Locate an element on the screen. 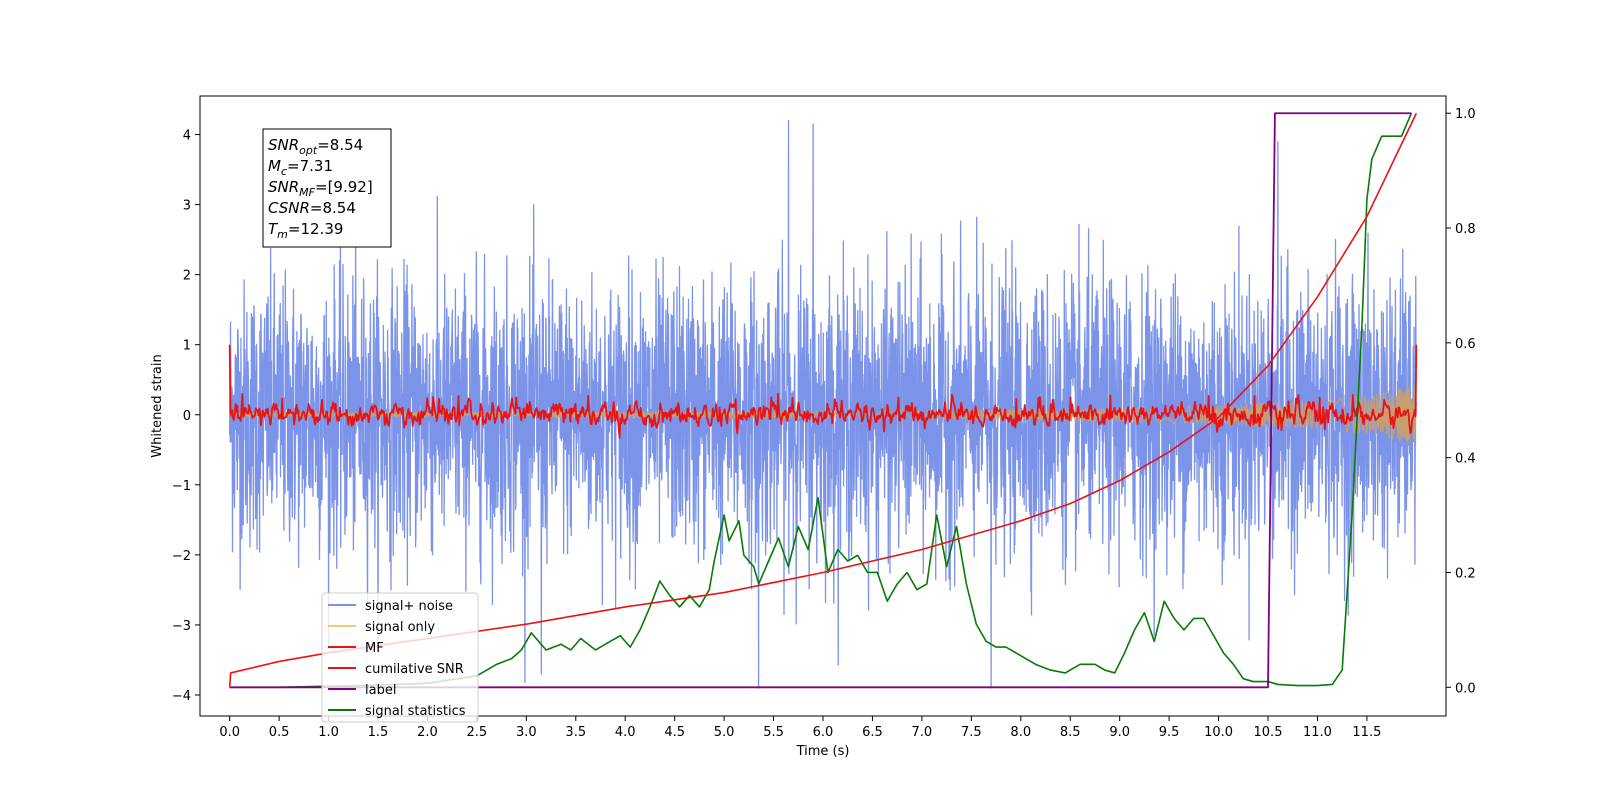  y-axis-right: 1.0 0.8 0.6 0.4 0.2 0.0 is located at coordinates (1461, 401).